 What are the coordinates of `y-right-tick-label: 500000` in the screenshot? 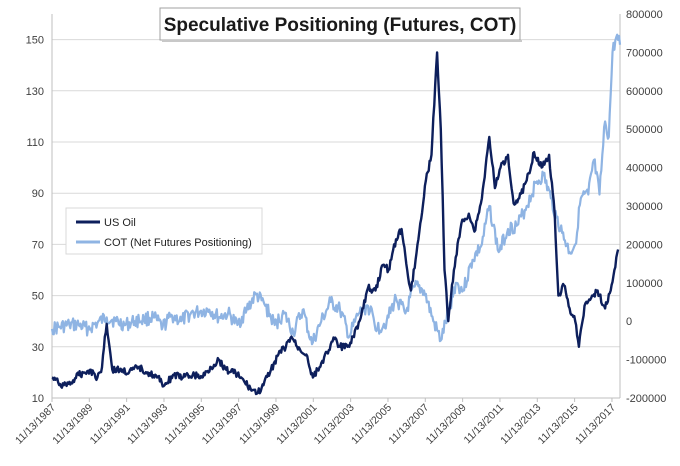 It's located at (644, 130).